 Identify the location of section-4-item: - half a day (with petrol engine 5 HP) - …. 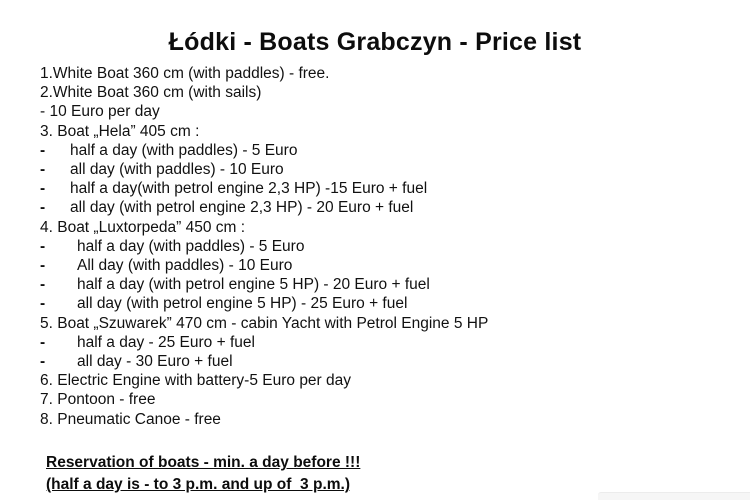
(395, 284).